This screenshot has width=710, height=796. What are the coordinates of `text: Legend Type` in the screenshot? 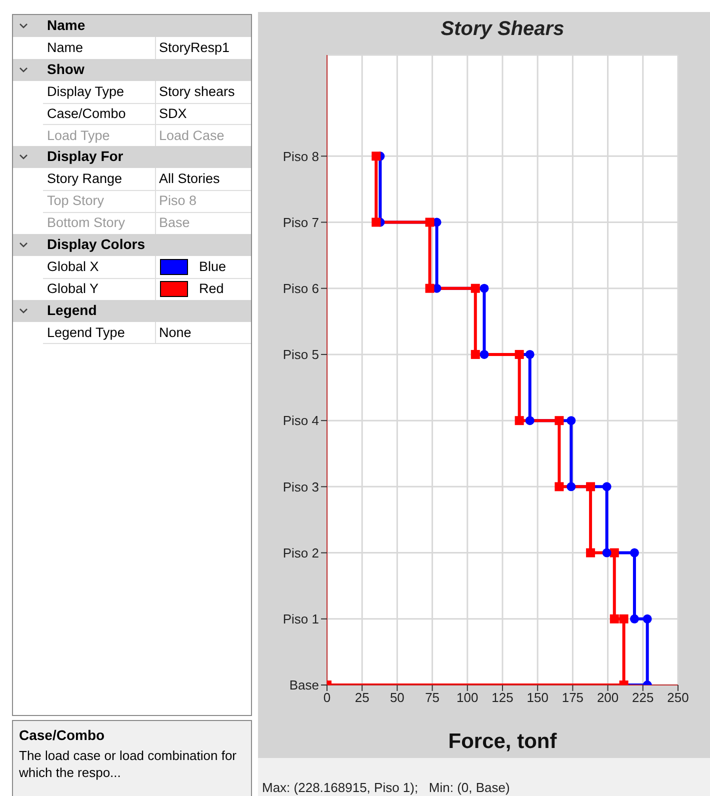 It's located at (86, 332).